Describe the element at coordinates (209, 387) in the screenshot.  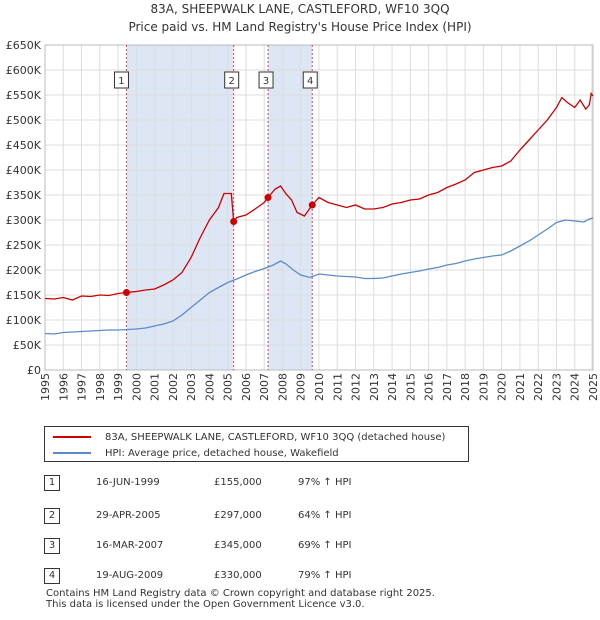
I see `x-tick-label: 2004` at that location.